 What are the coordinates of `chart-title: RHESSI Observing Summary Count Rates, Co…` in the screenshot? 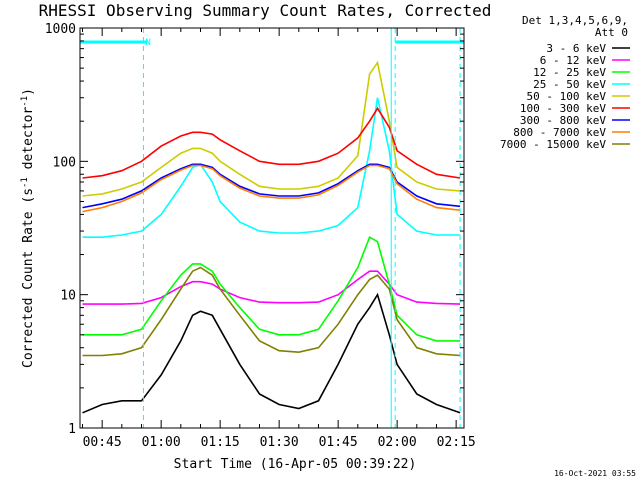 It's located at (265, 10).